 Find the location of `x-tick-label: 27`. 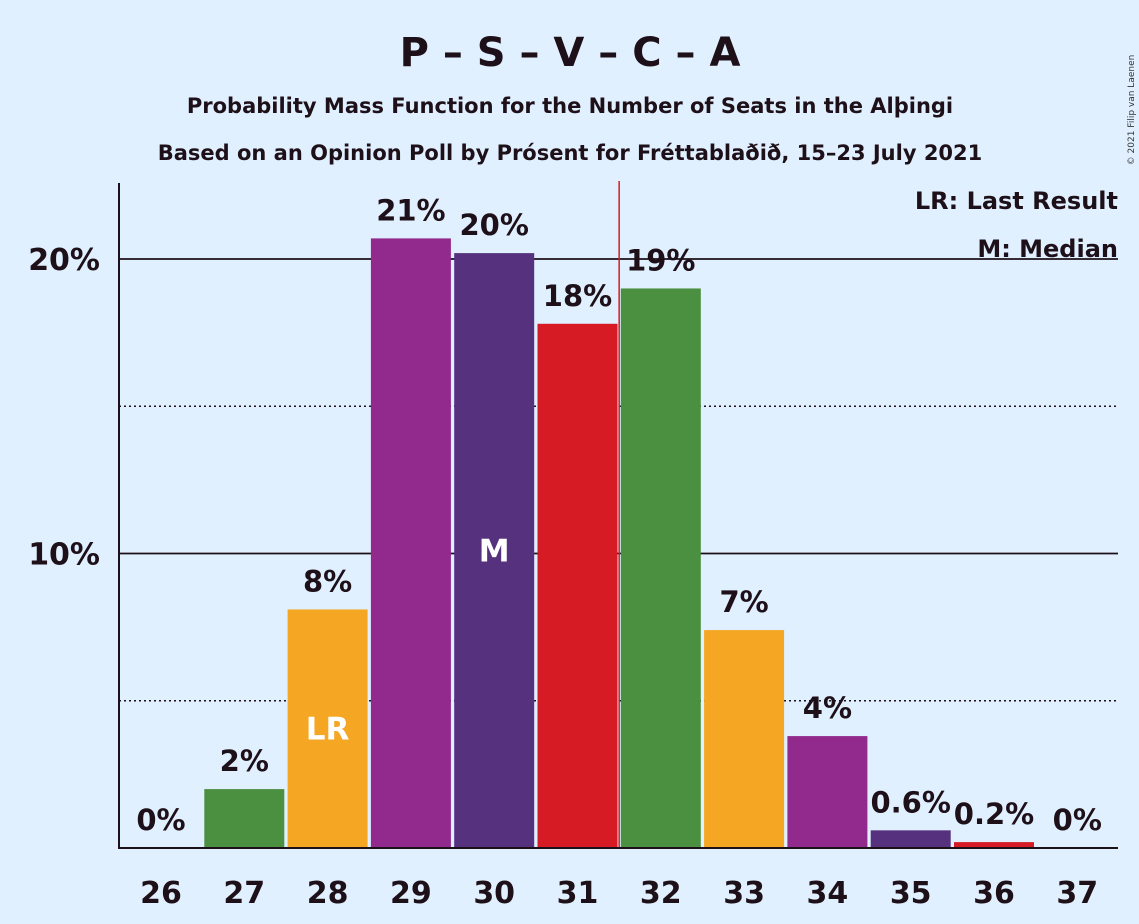

x-tick-label: 27 is located at coordinates (244, 893).